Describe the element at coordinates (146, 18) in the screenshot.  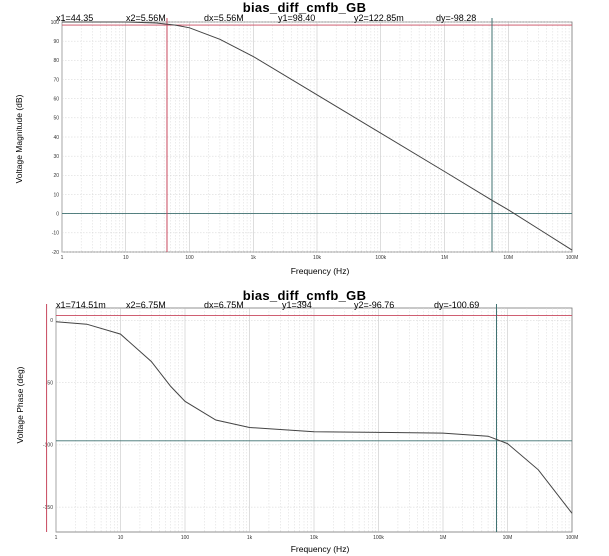
I see `readout-x2: x2=5.56M` at that location.